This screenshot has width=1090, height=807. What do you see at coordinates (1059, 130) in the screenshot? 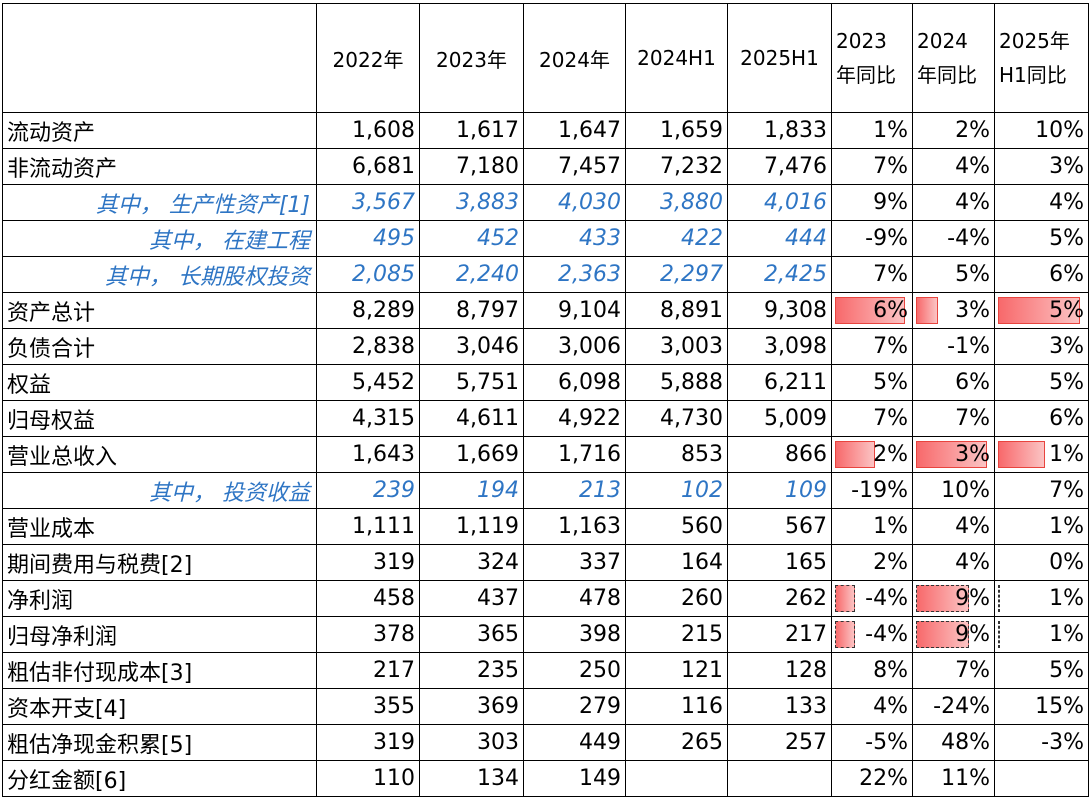
I see `growth-value: 10%` at bounding box center [1059, 130].